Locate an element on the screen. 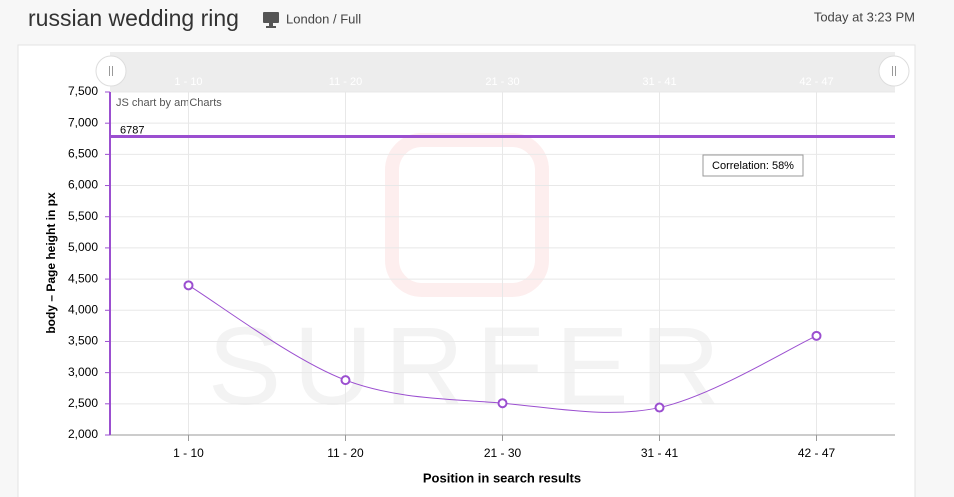 Image resolution: width=954 pixels, height=497 pixels. y-tick-label: 4,500 is located at coordinates (83, 278).